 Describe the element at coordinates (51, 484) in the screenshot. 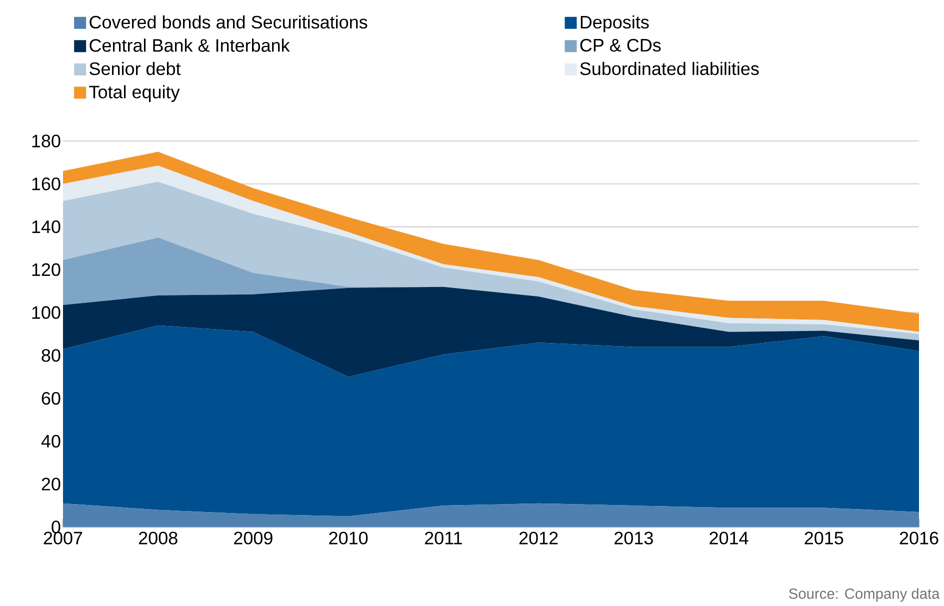

I see `y-tick-label: 20` at that location.